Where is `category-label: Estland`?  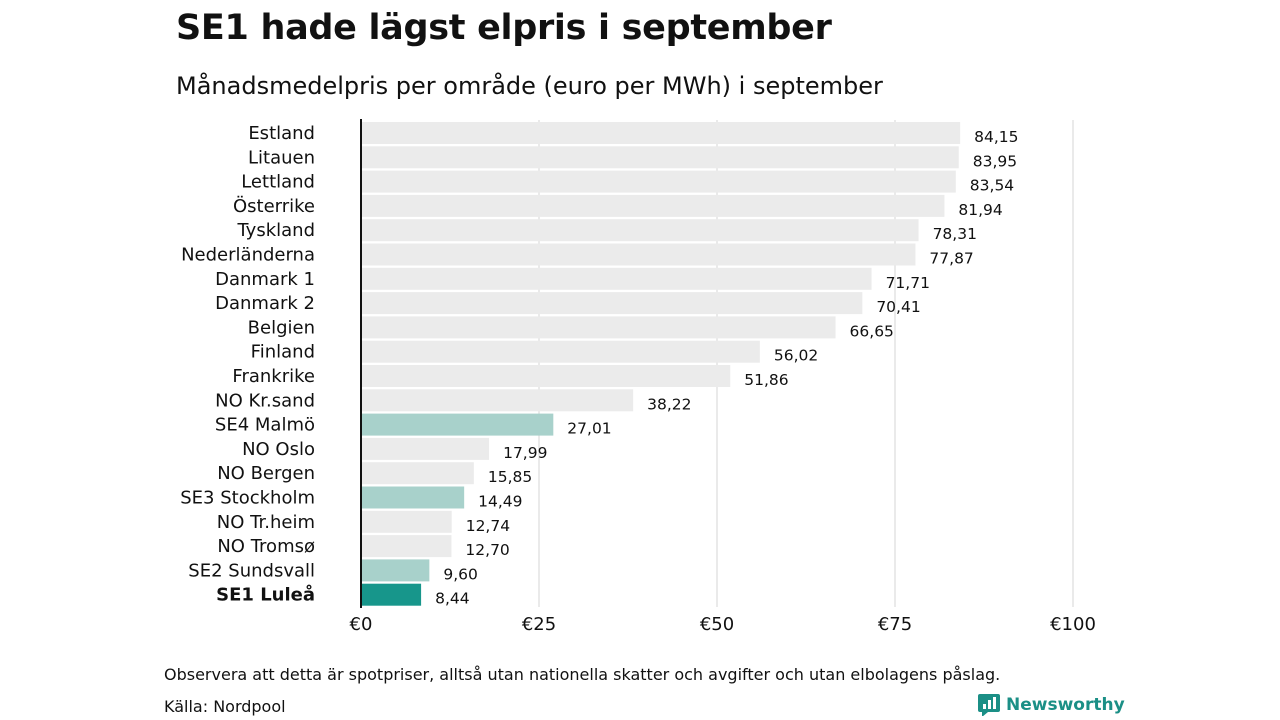
category-label: Estland is located at coordinates (281, 133).